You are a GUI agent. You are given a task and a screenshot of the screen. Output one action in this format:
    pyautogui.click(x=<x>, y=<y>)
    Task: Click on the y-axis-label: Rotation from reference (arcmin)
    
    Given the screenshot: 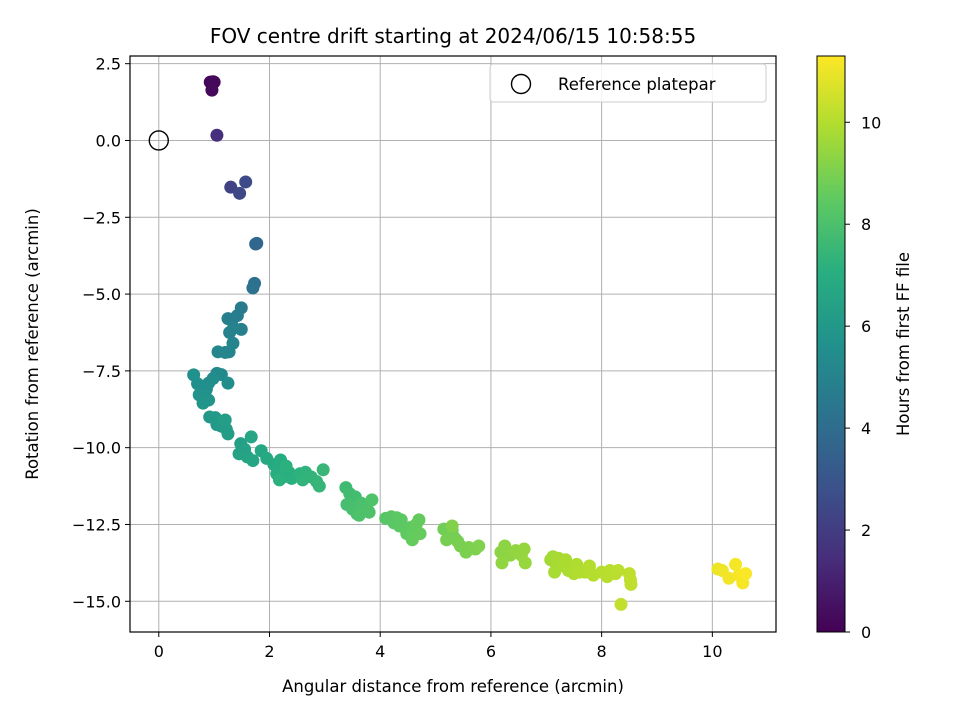 What is the action you would take?
    pyautogui.click(x=32, y=344)
    